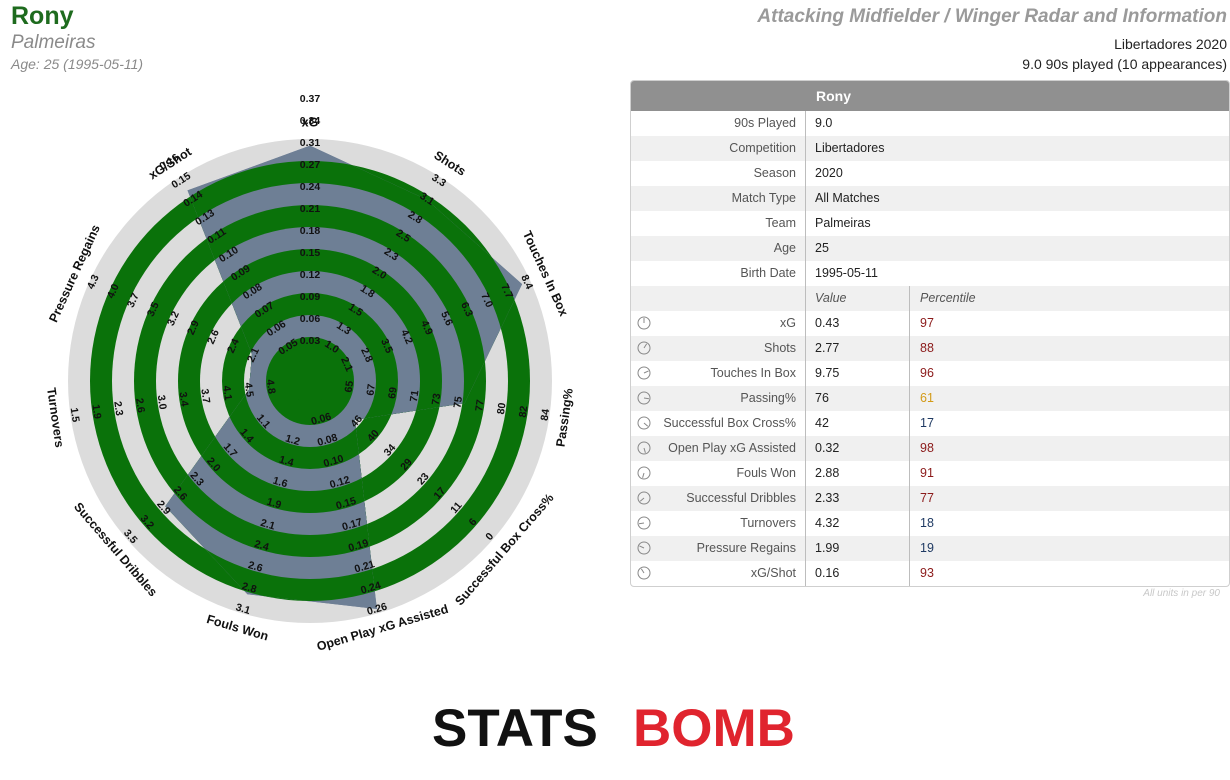  What do you see at coordinates (227, 393) in the screenshot?
I see `radar-tick-label: 4.1` at bounding box center [227, 393].